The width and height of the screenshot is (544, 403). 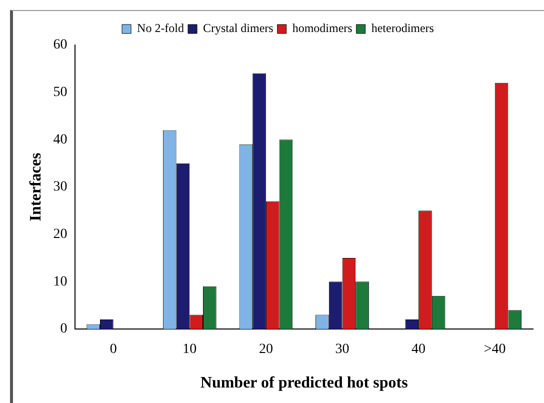 What do you see at coordinates (60, 234) in the screenshot?
I see `y-tick-label: 20` at bounding box center [60, 234].